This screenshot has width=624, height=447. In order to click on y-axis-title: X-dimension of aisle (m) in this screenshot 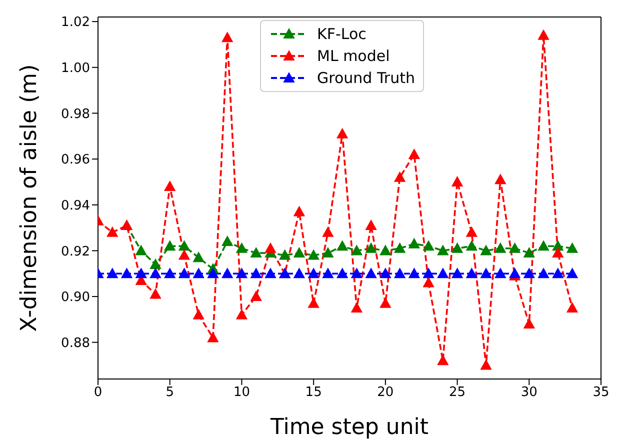, I will do `click(29, 198)`.